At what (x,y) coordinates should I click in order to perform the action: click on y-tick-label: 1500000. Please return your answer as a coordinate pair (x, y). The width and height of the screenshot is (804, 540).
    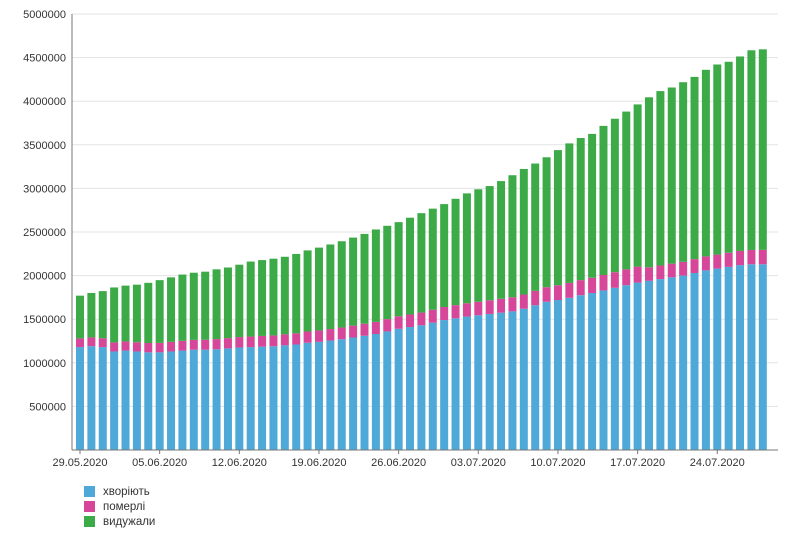
    Looking at the image, I should click on (44, 320).